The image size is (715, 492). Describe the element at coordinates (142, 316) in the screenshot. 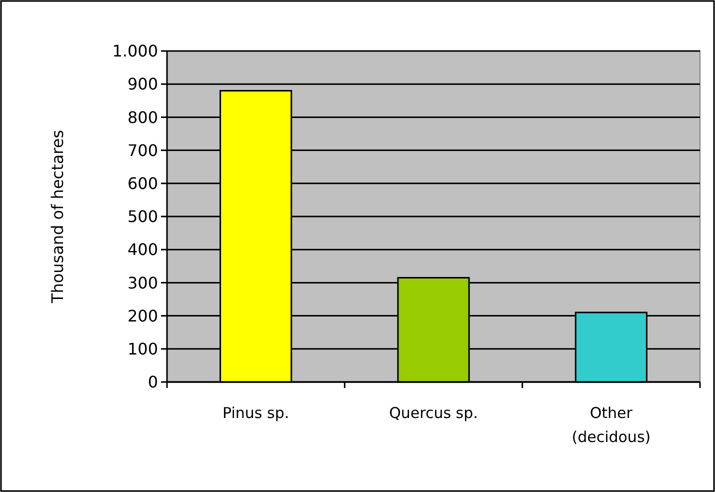

I see `y-tick-label: 200` at that location.